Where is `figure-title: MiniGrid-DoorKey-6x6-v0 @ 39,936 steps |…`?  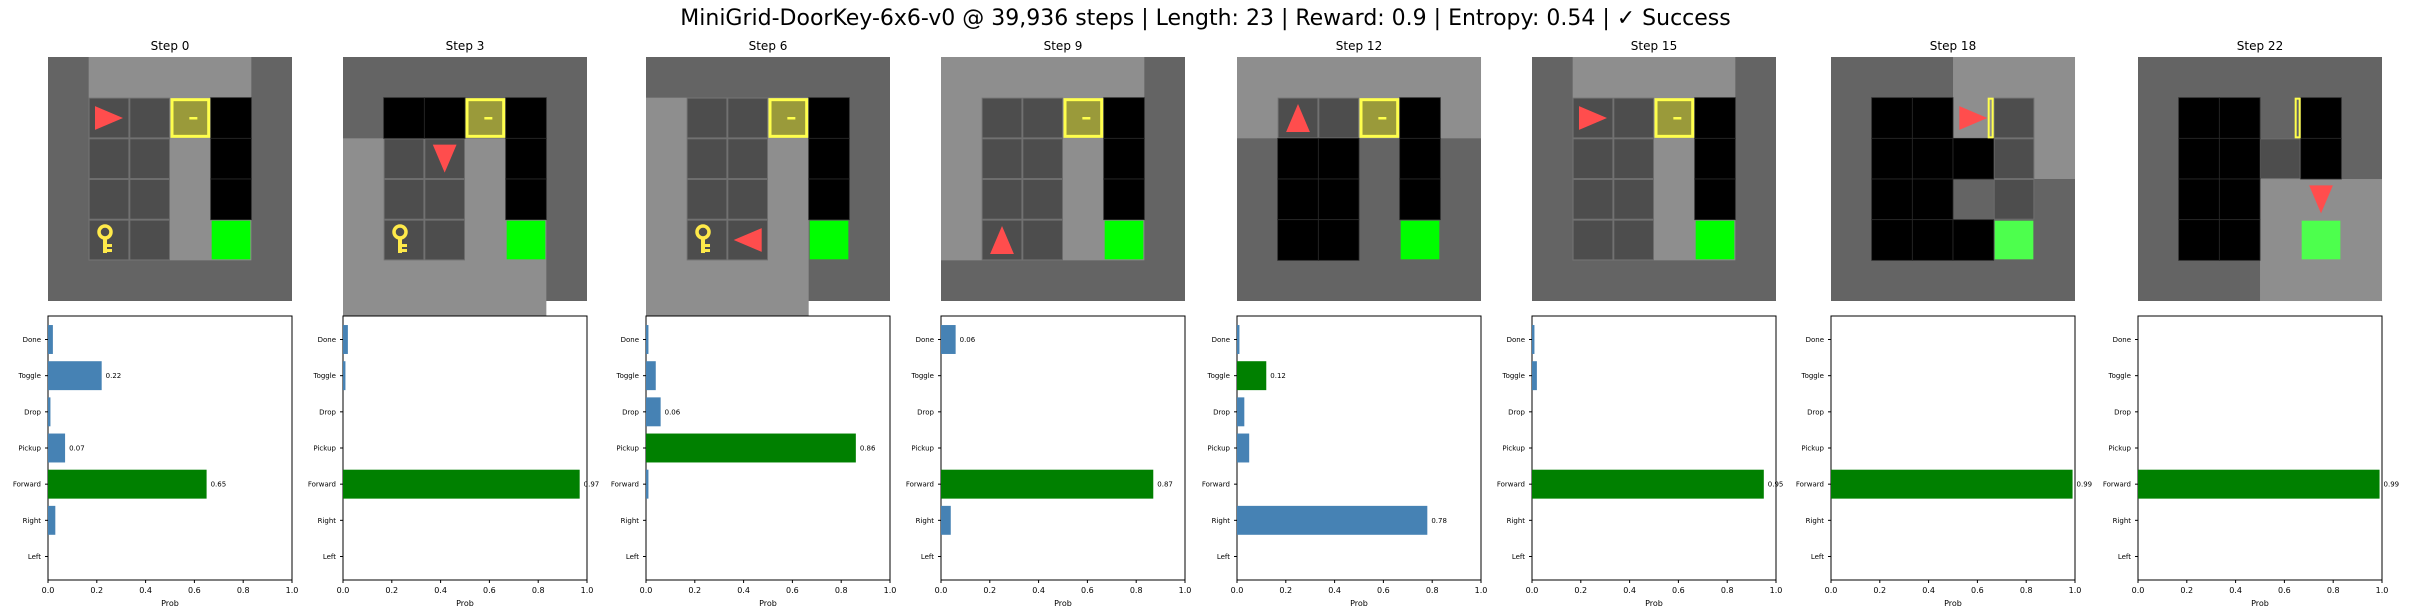
figure-title: MiniGrid-DoorKey-6x6-v0 @ 39,936 steps |… is located at coordinates (1205, 18).